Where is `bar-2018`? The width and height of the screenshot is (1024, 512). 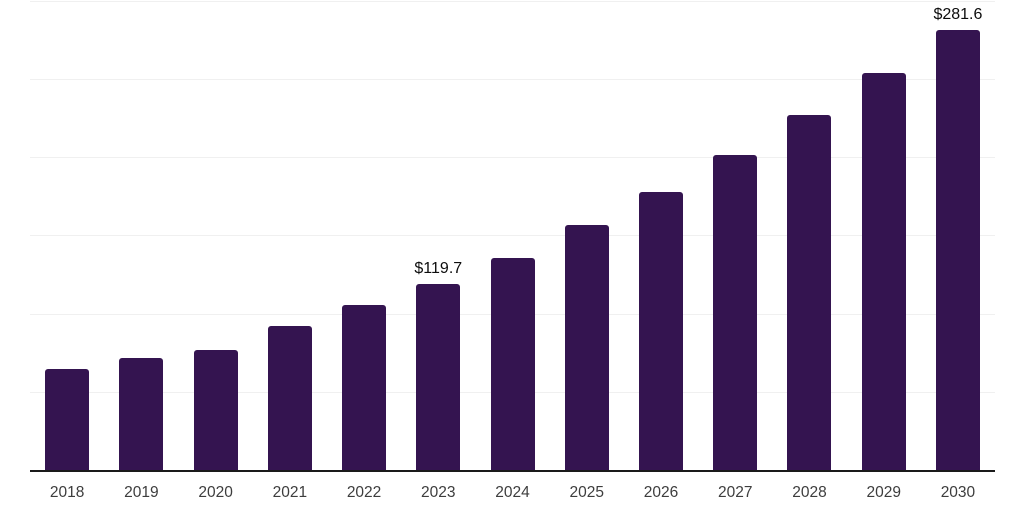 bar-2018 is located at coordinates (67, 420).